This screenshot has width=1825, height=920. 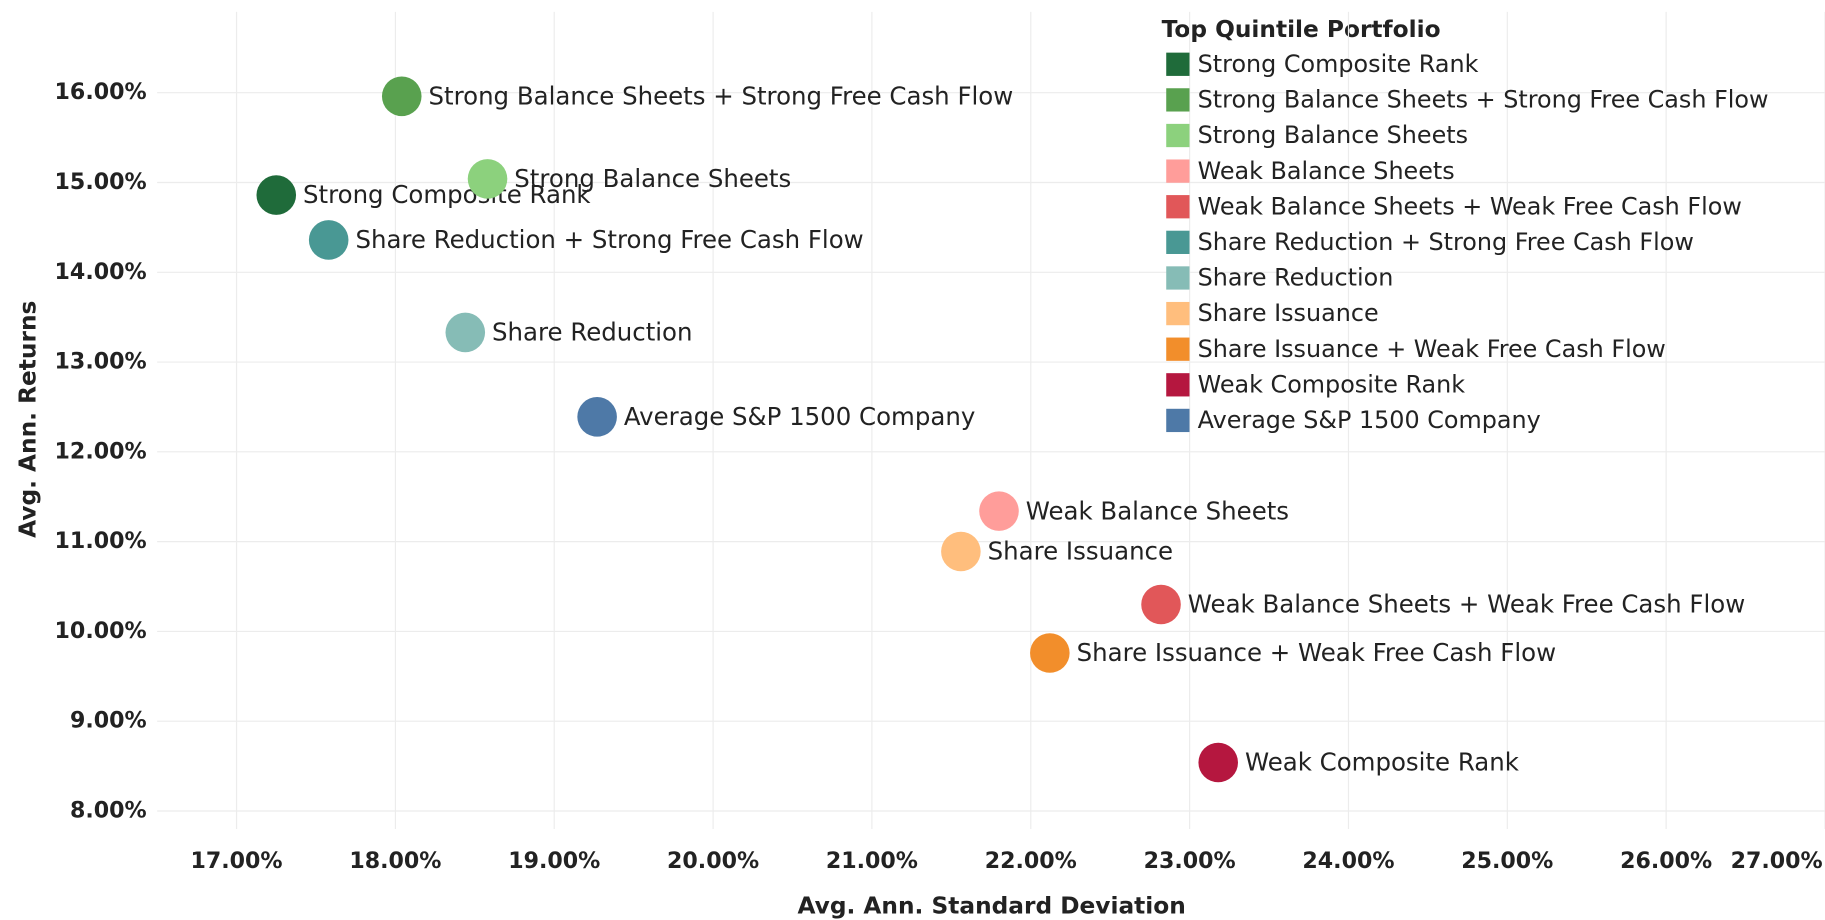 What do you see at coordinates (799, 416) in the screenshot?
I see `point-label: Average S&P 1500 Company` at bounding box center [799, 416].